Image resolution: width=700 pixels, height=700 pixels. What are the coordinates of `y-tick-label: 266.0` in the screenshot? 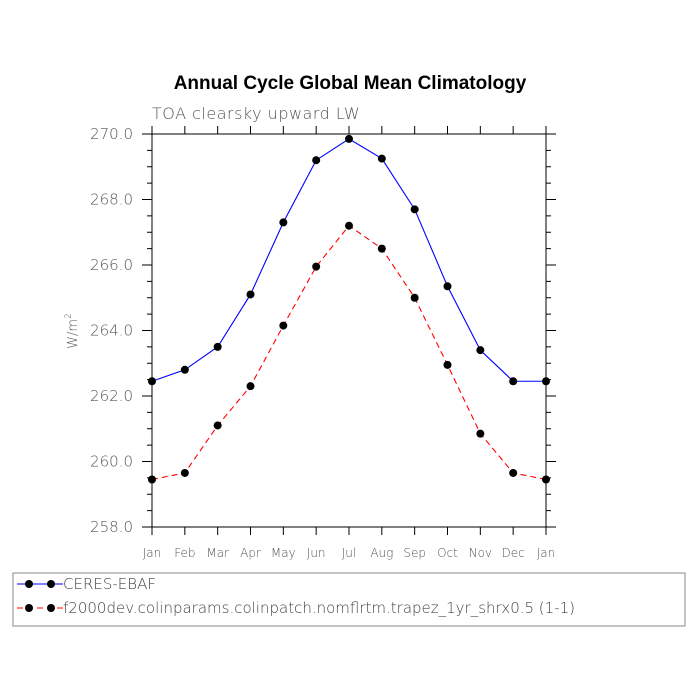 It's located at (111, 265).